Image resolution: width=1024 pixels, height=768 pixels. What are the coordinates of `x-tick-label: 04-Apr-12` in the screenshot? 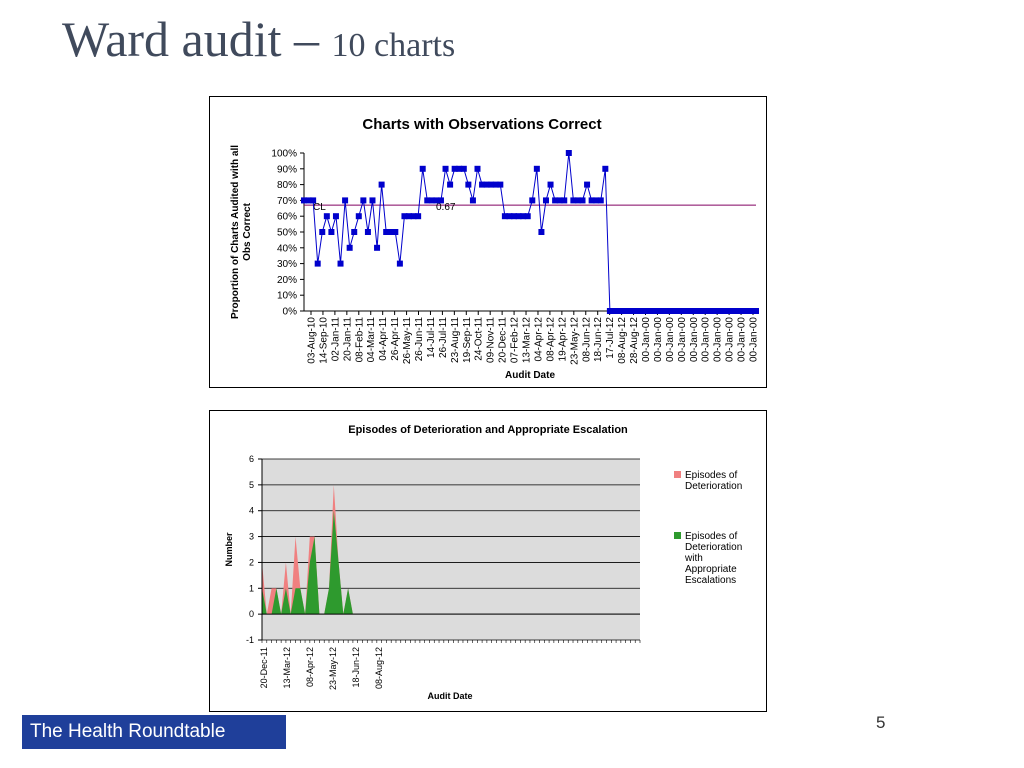 It's located at (538, 339).